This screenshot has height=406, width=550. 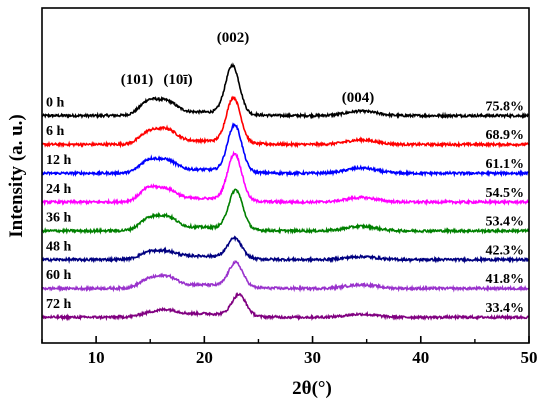 I want to click on crystallinity-label-36h: 53.4%, so click(x=505, y=222).